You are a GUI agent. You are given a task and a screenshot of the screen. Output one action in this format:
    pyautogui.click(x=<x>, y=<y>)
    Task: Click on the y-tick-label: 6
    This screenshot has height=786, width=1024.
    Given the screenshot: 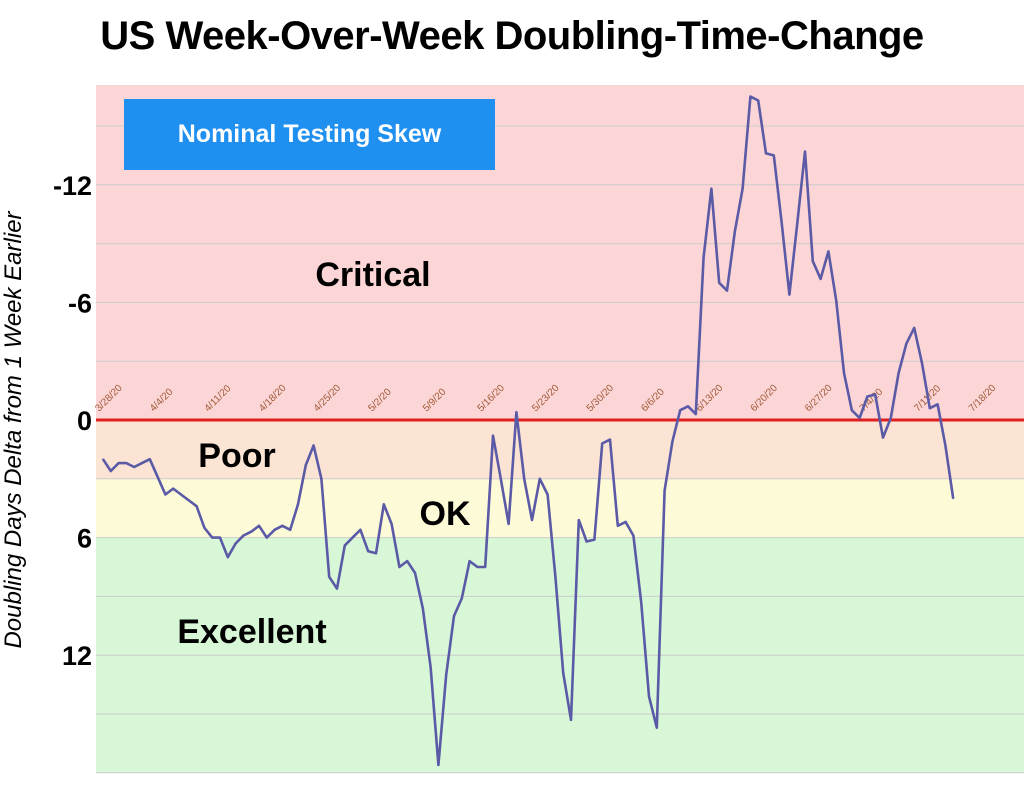 What is the action you would take?
    pyautogui.click(x=84, y=539)
    